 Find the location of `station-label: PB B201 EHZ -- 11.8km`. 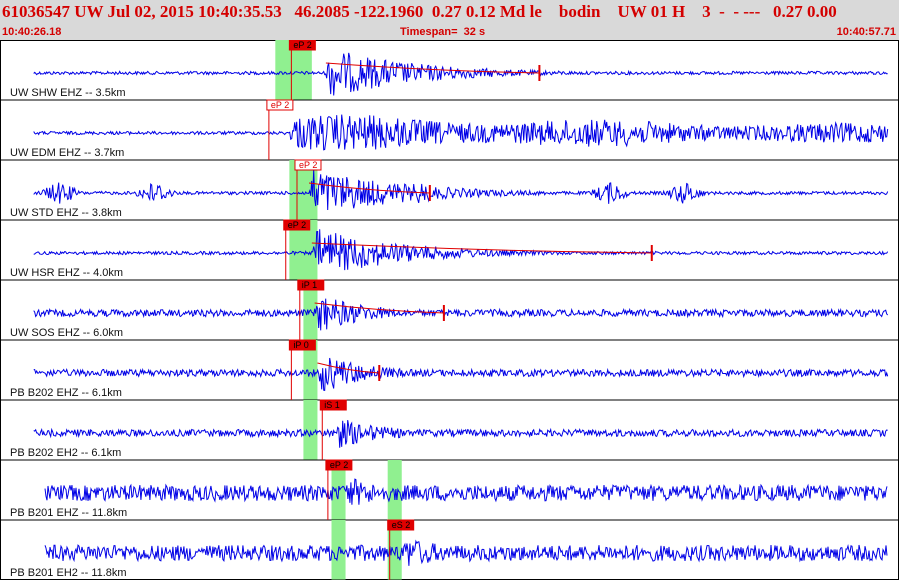

station-label: PB B201 EHZ -- 11.8km is located at coordinates (68, 513).